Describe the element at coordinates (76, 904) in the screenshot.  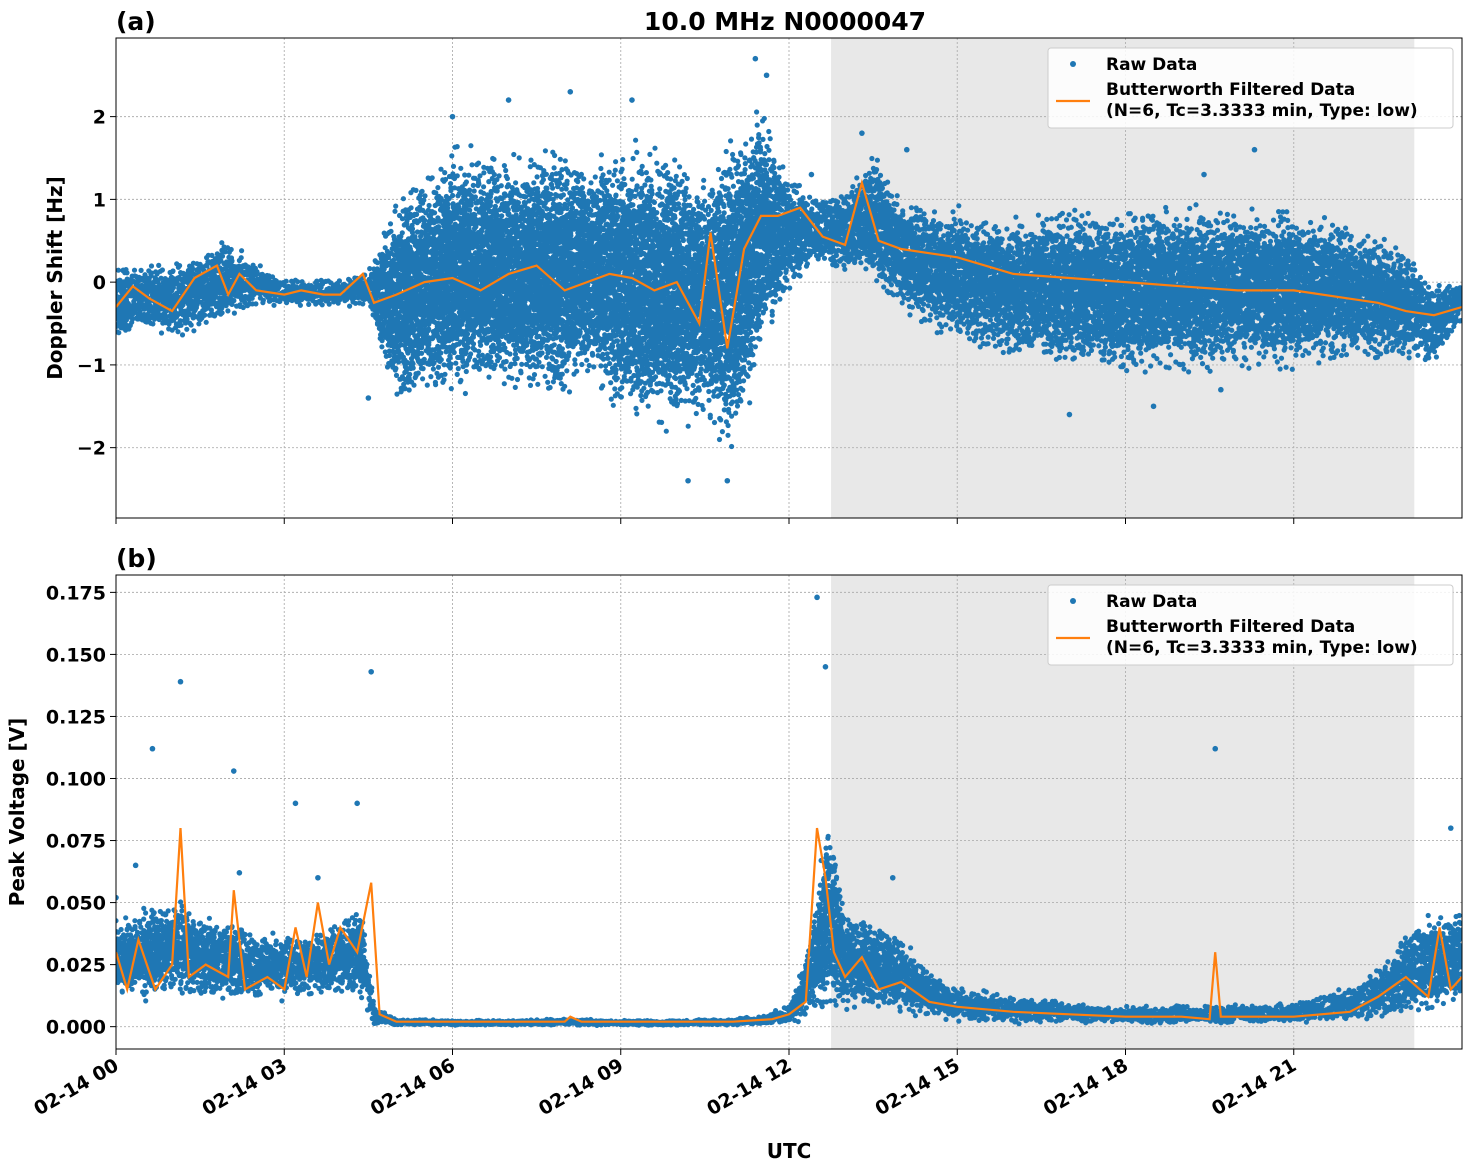
I see `y-tick-label: 0.050` at that location.